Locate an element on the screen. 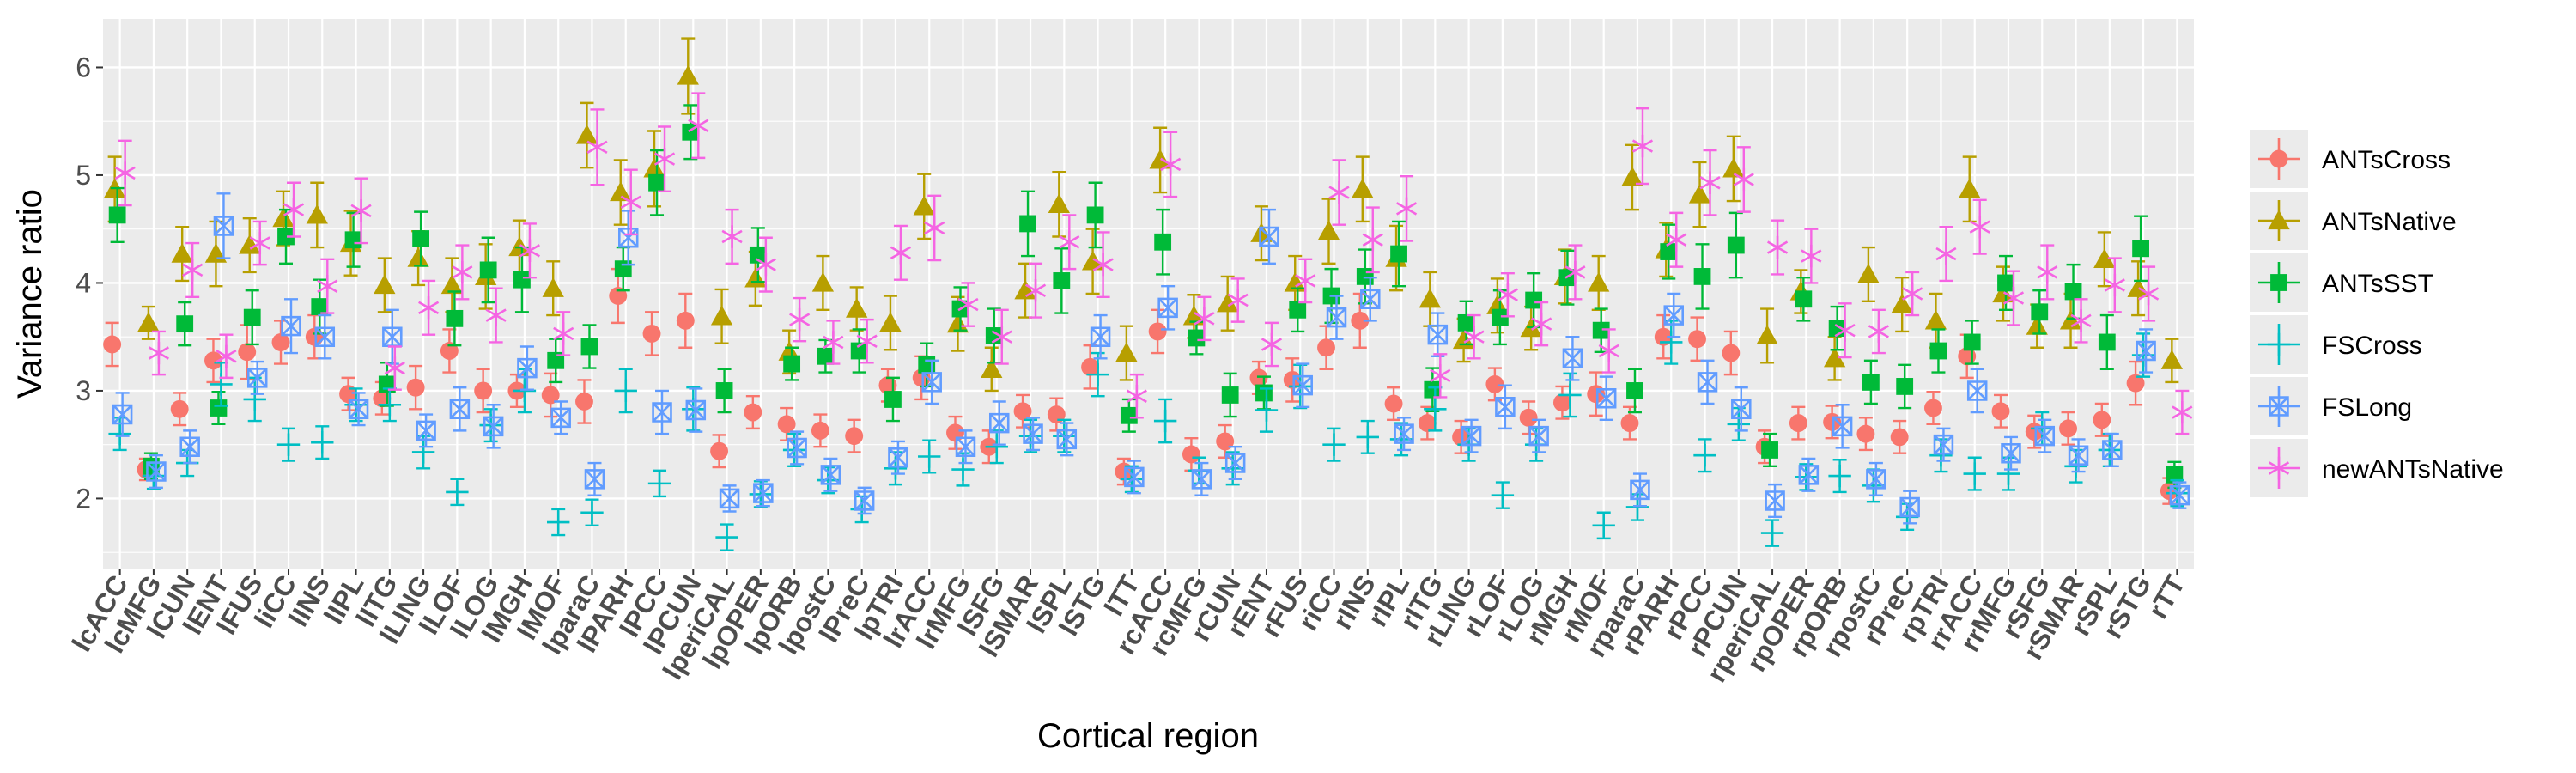 This screenshot has height=773, width=2576. legend-label: ANTsCross is located at coordinates (2386, 160).